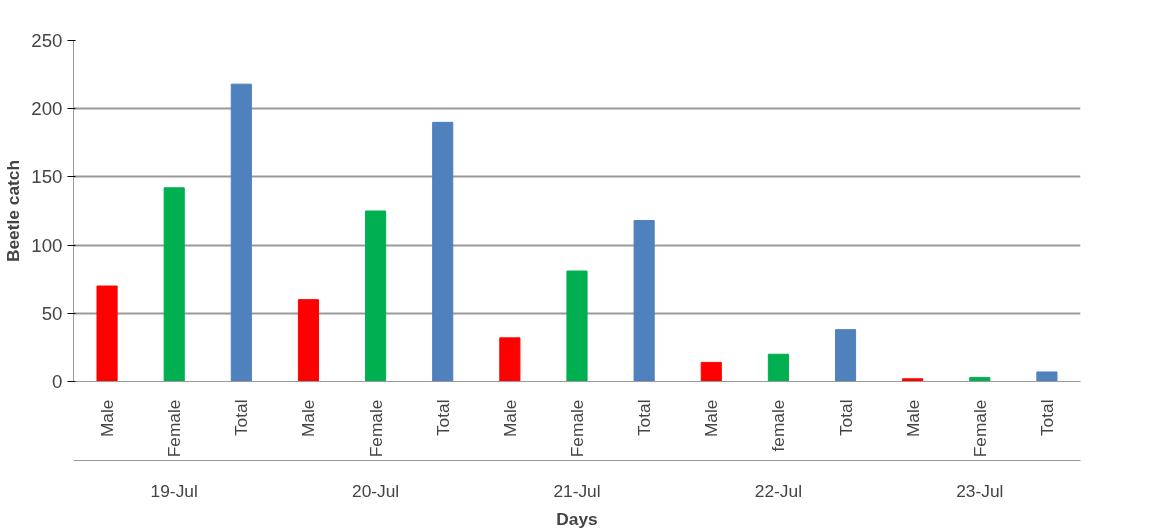  I want to click on y-tick-label: 100, so click(47, 245).